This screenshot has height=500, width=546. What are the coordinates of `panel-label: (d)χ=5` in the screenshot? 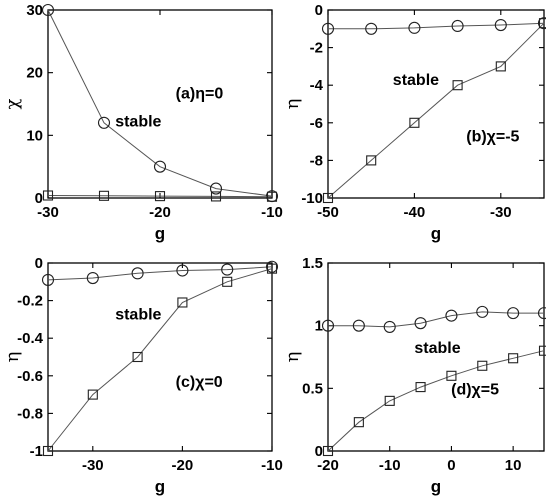 It's located at (475, 390).